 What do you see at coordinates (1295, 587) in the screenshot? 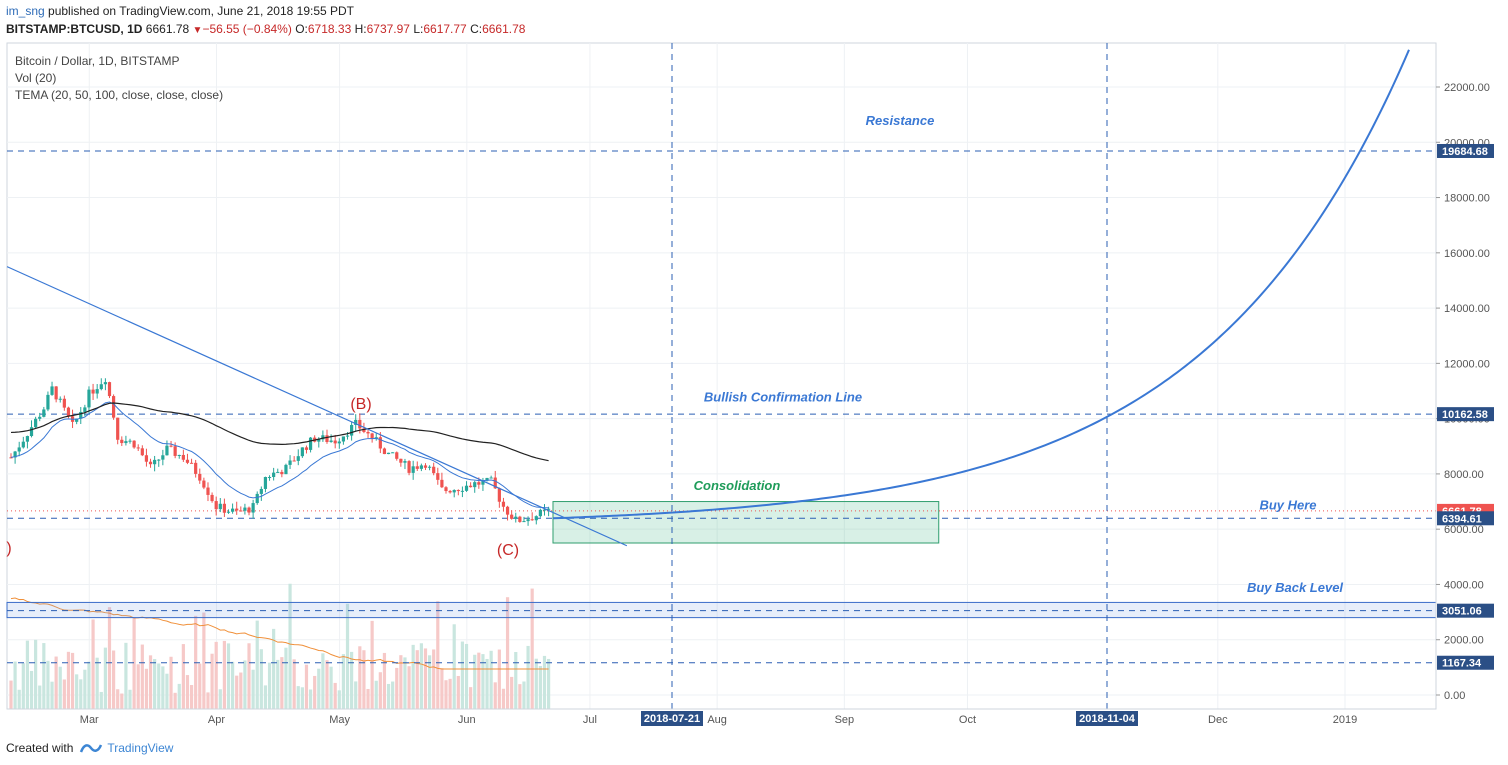
I see `annotation-label: Buy Back Level` at bounding box center [1295, 587].